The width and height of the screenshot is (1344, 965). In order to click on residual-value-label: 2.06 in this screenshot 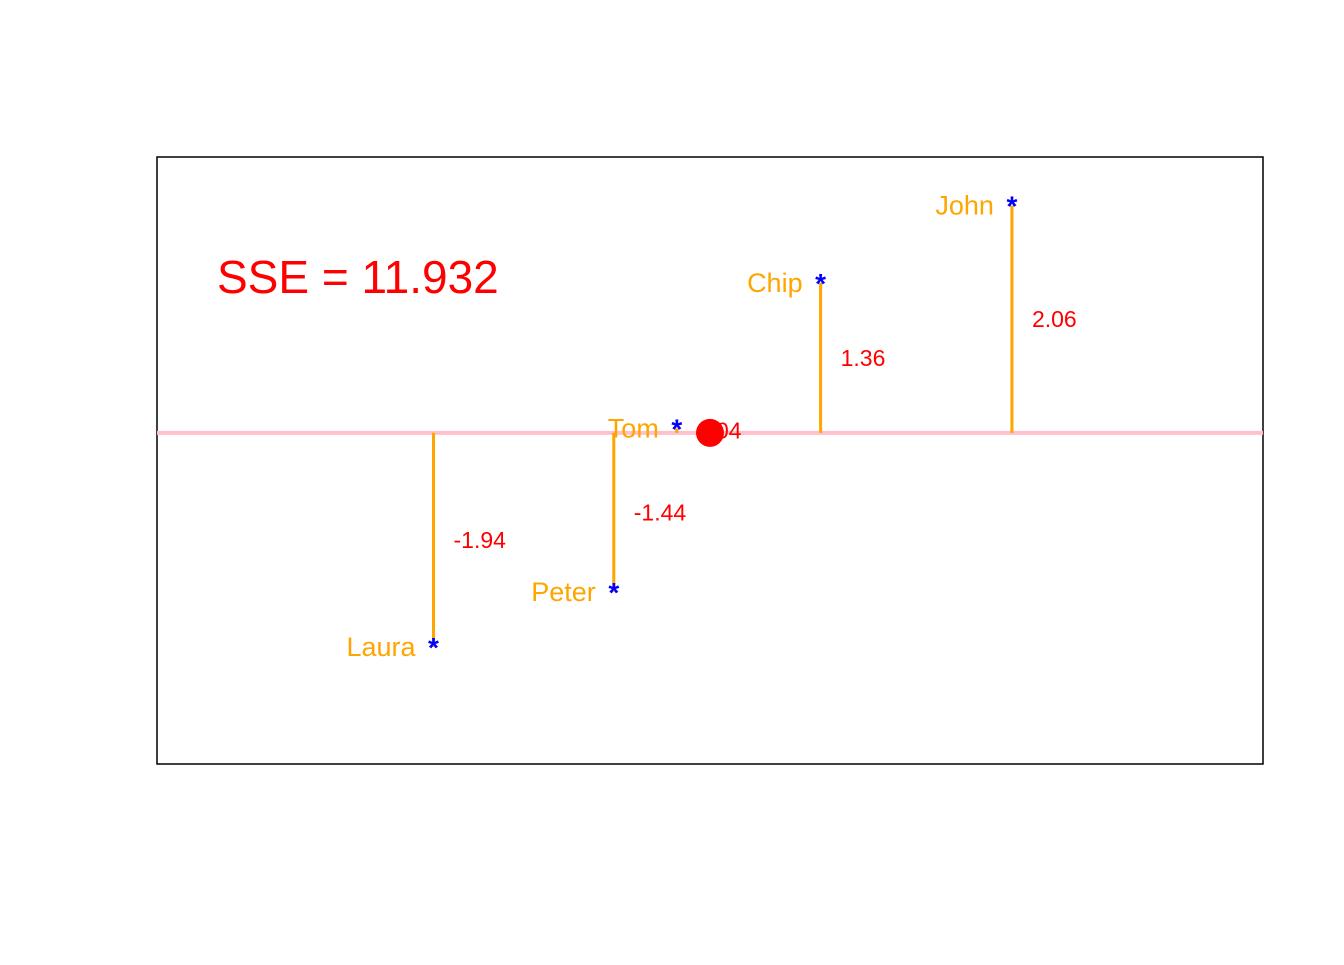, I will do `click(1054, 319)`.